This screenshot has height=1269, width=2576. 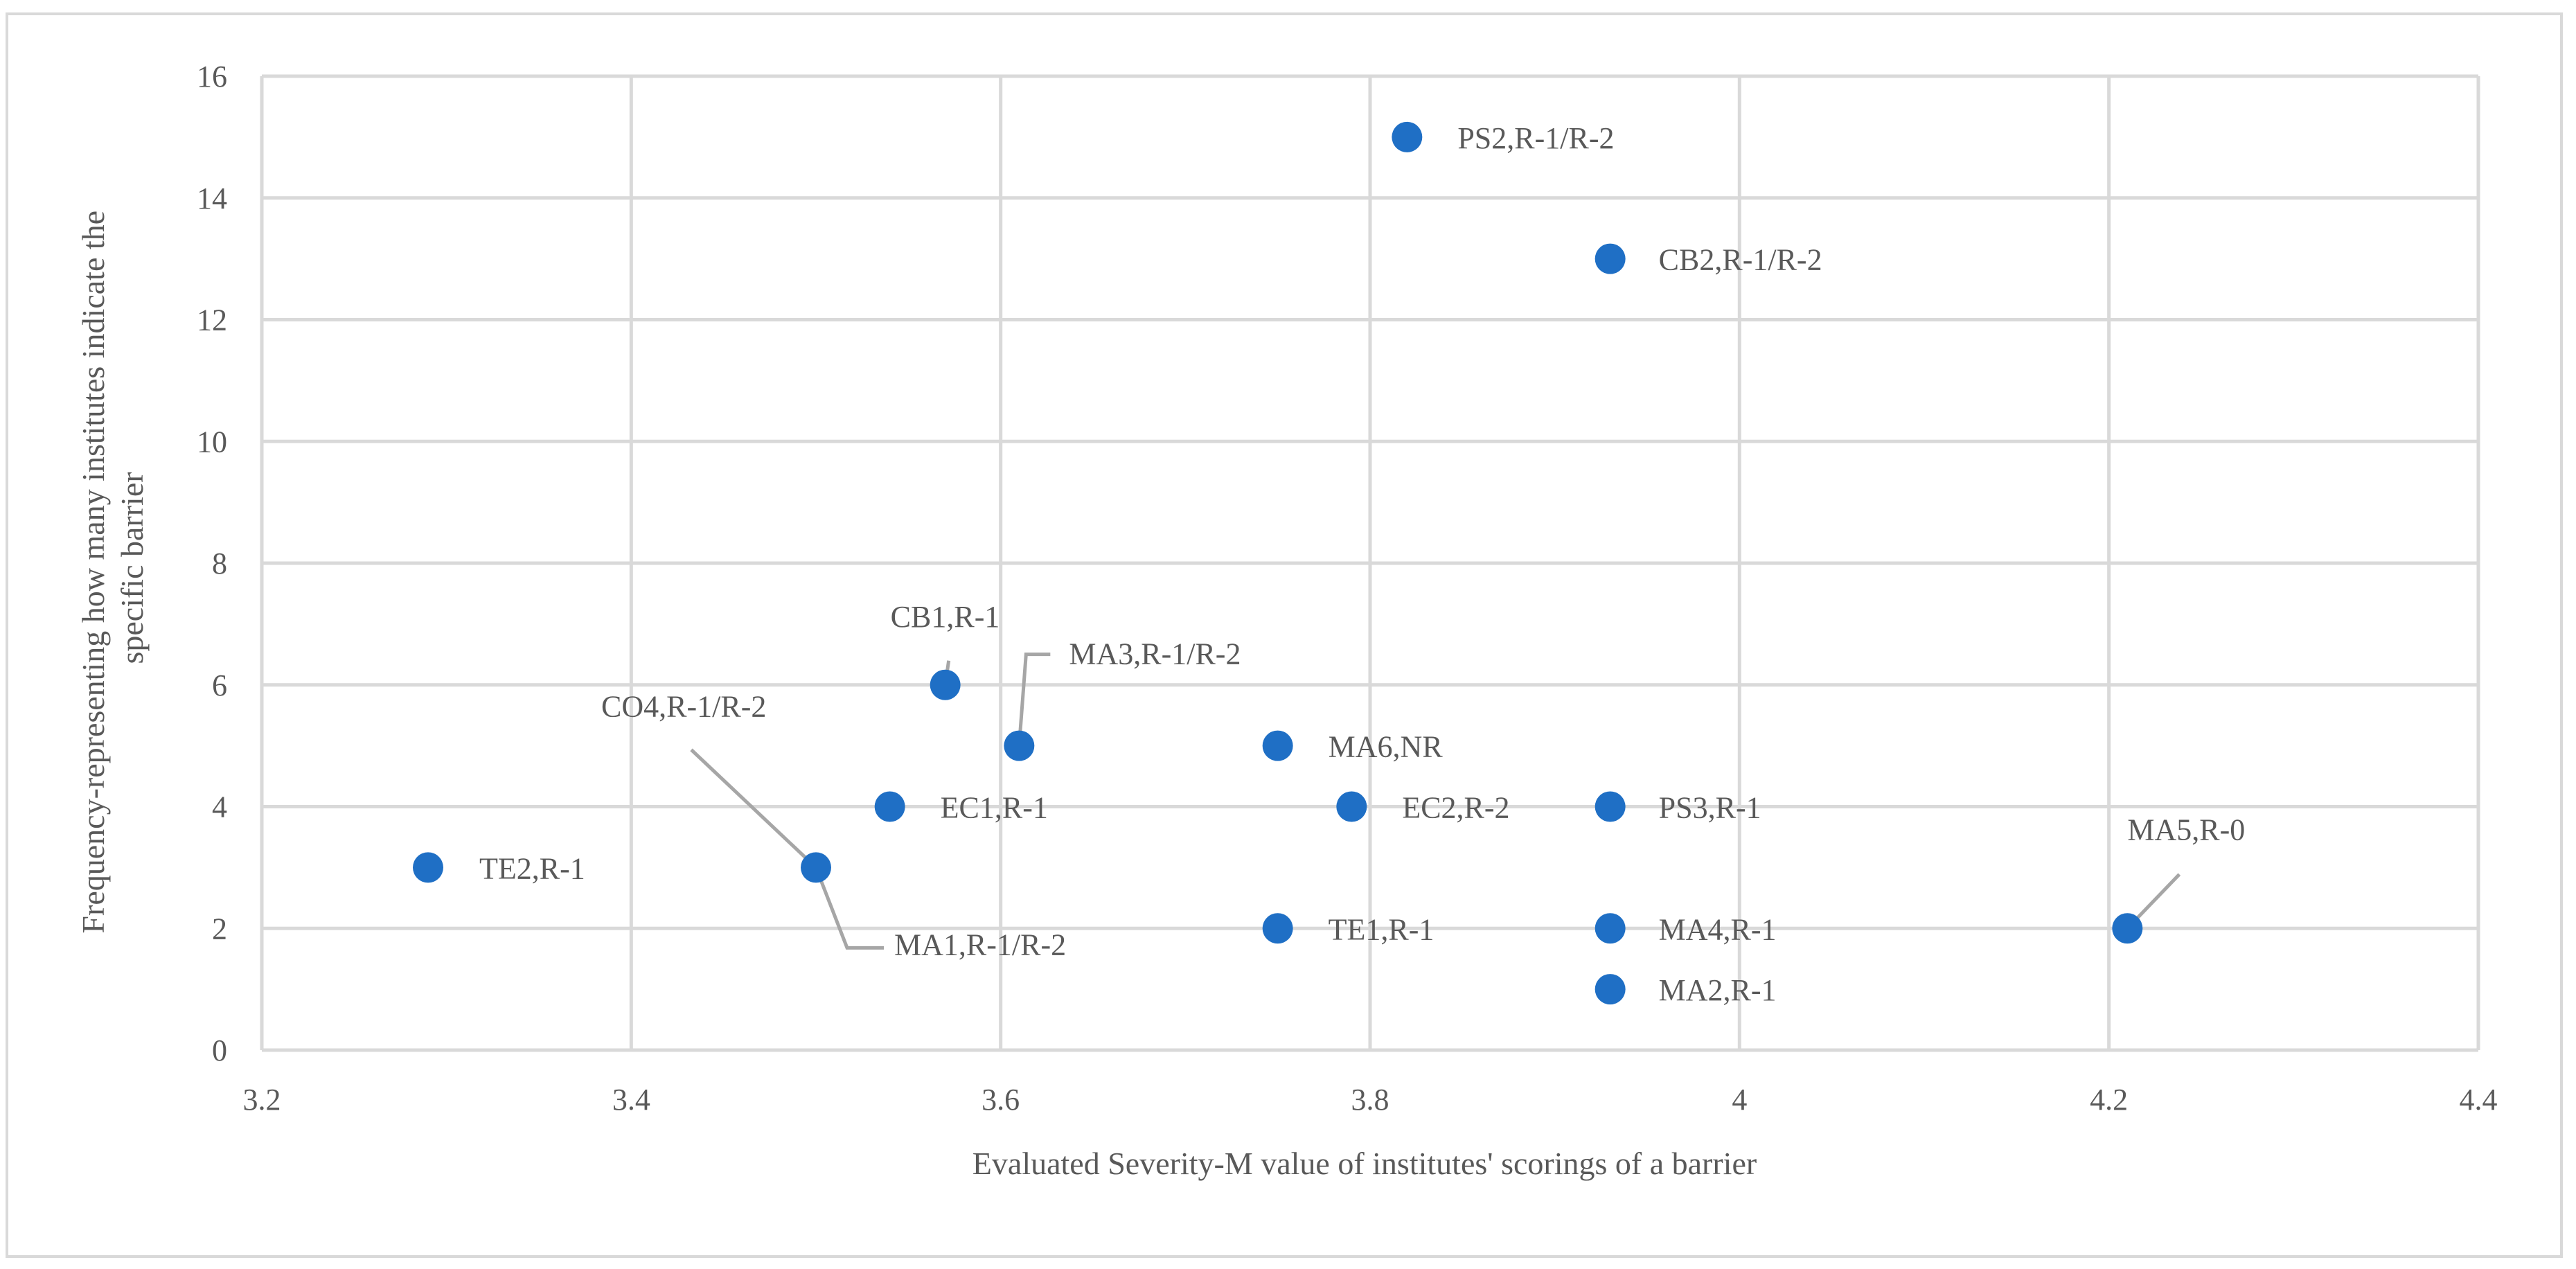 I want to click on y-tick-label: 14, so click(x=212, y=198).